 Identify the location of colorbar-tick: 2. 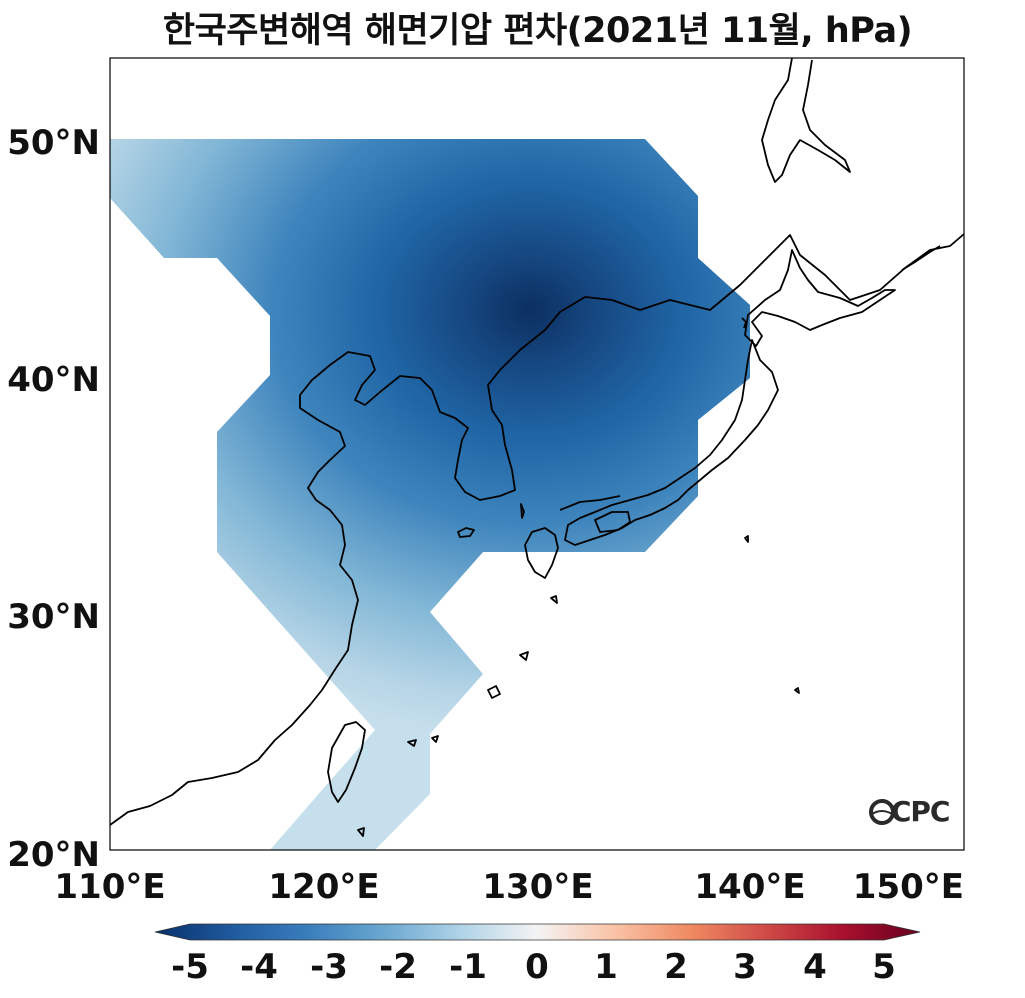
(676, 967).